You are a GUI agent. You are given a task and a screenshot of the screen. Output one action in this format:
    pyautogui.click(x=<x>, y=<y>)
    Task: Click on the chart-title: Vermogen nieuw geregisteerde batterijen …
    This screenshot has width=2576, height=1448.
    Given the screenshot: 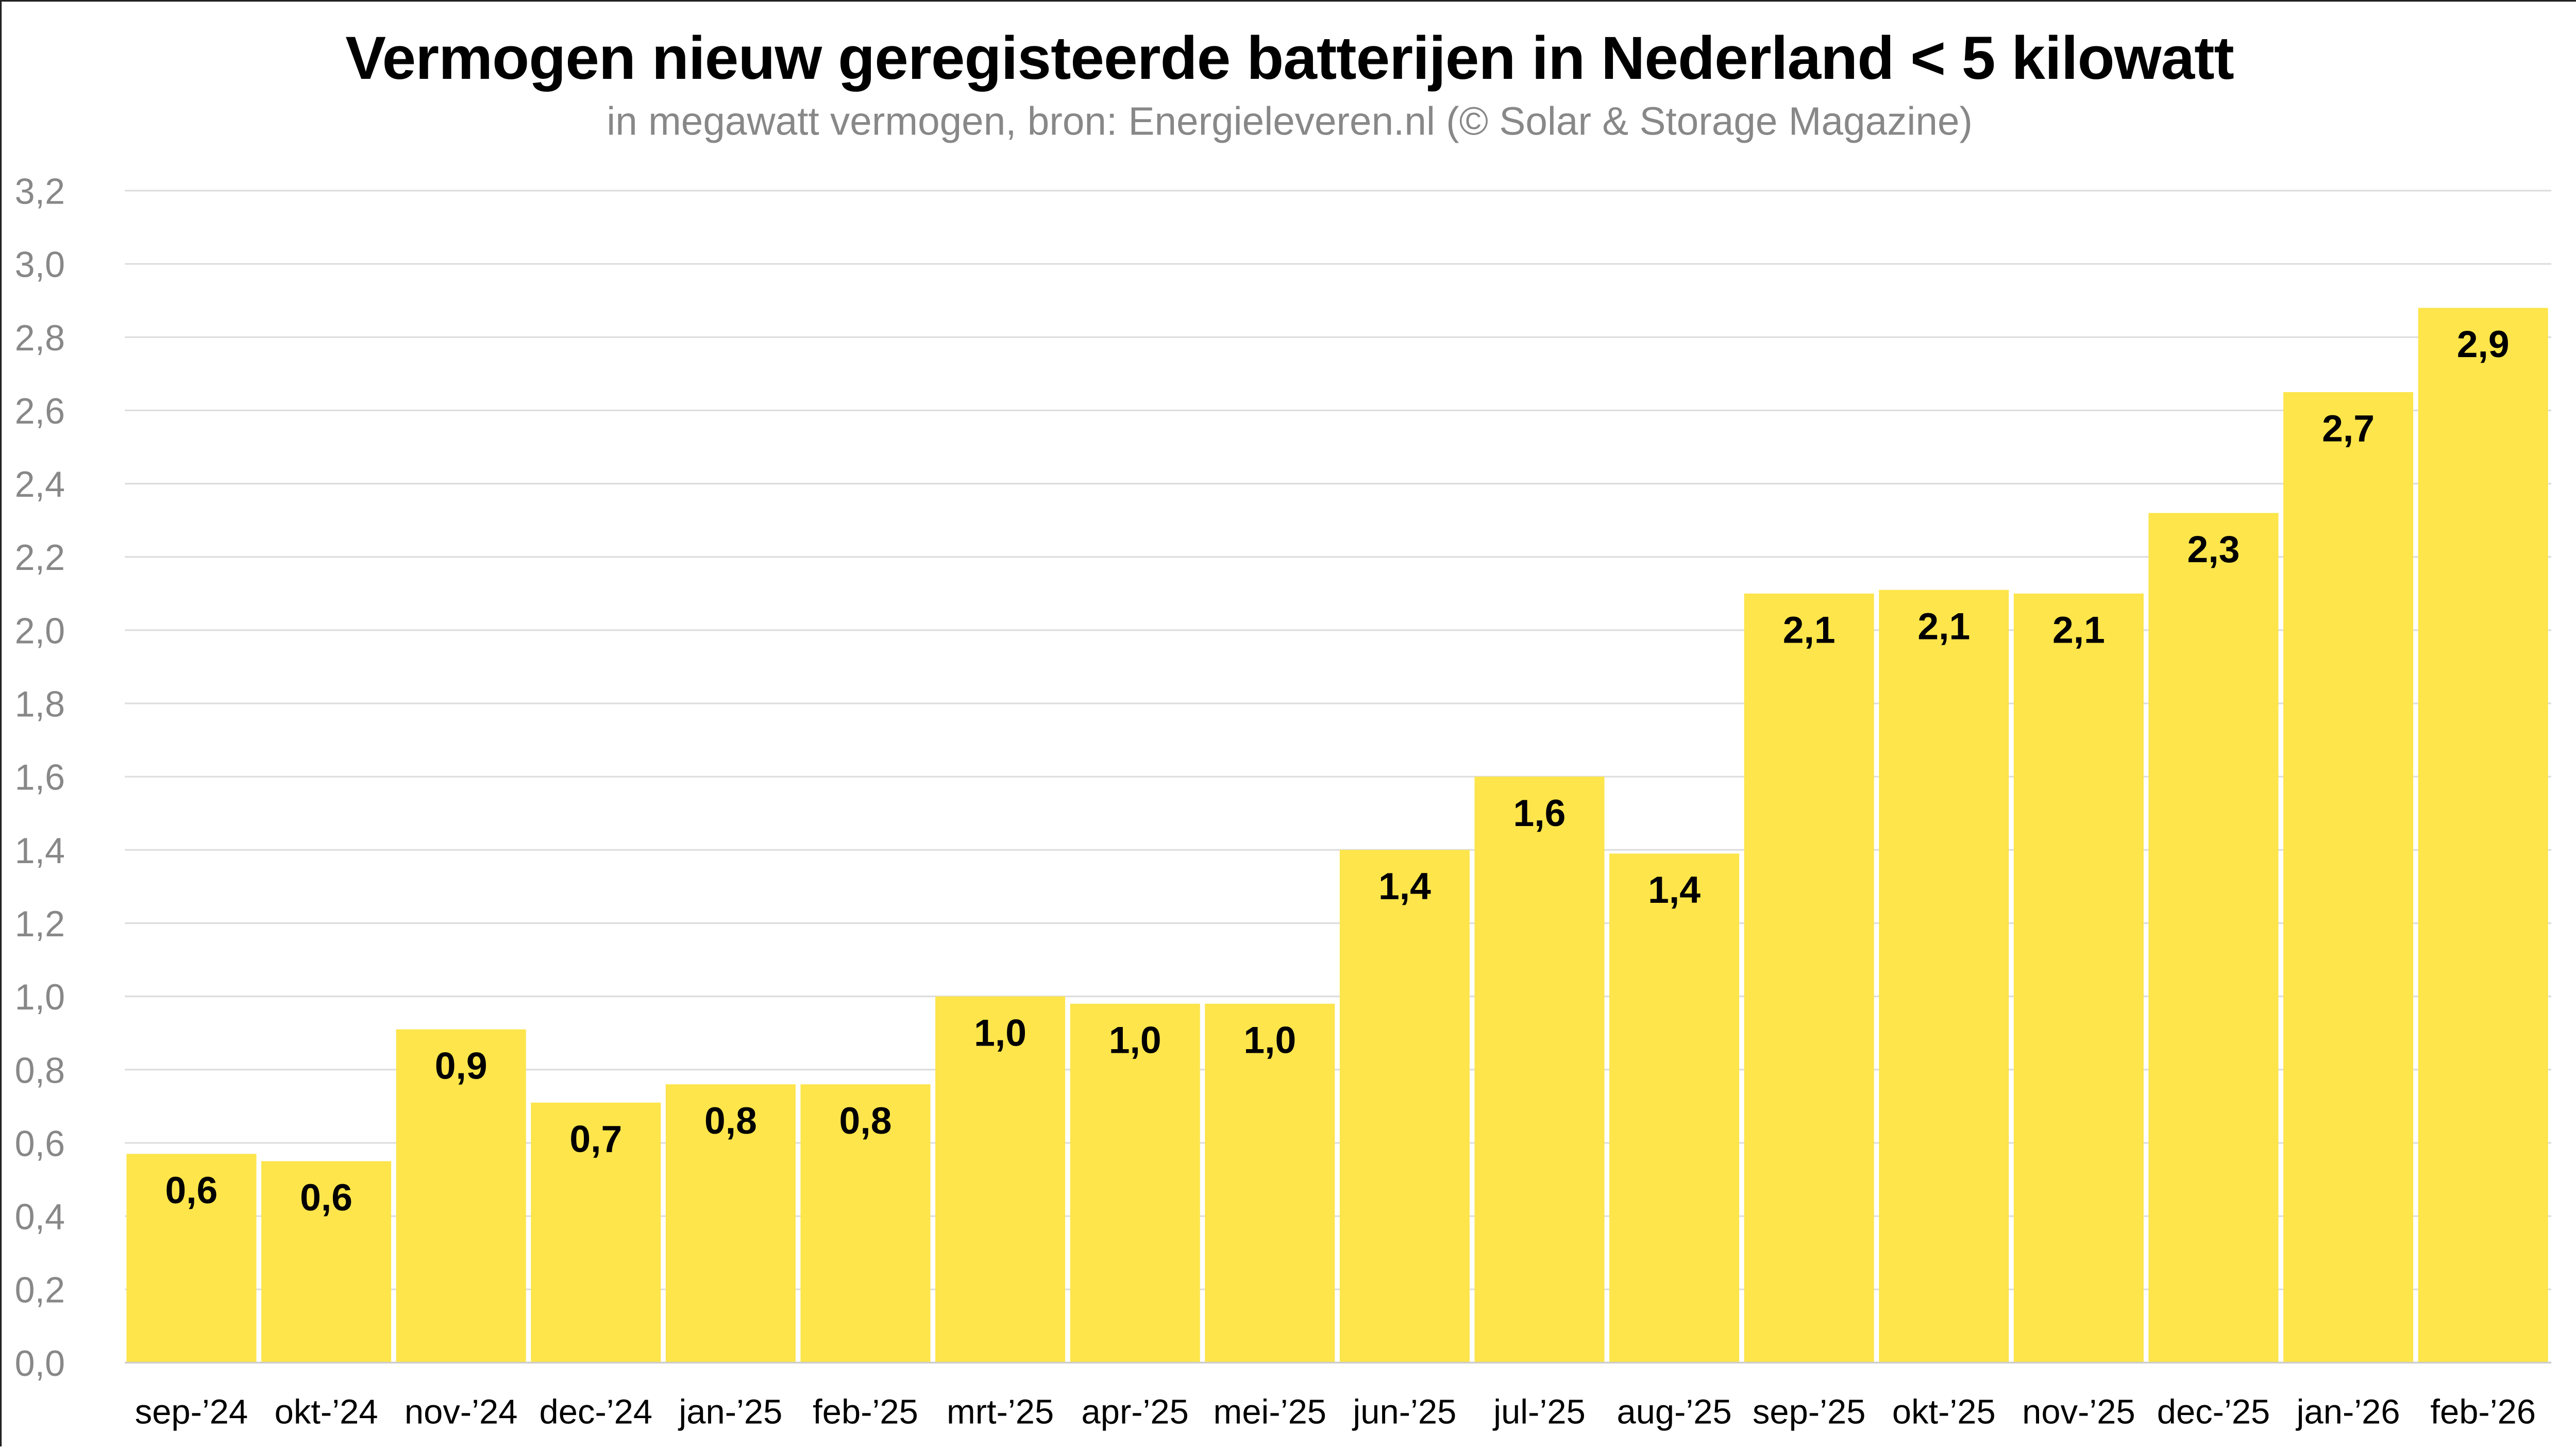 What is the action you would take?
    pyautogui.click(x=1289, y=58)
    